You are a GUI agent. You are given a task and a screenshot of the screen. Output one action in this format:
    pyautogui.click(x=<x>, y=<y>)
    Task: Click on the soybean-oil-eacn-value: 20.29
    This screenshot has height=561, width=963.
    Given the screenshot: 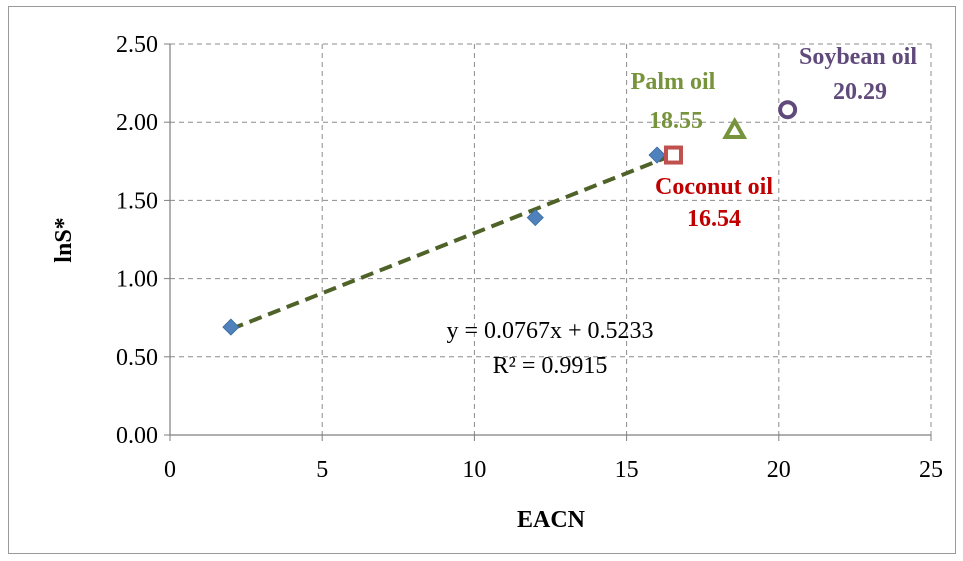 What is the action you would take?
    pyautogui.click(x=860, y=92)
    